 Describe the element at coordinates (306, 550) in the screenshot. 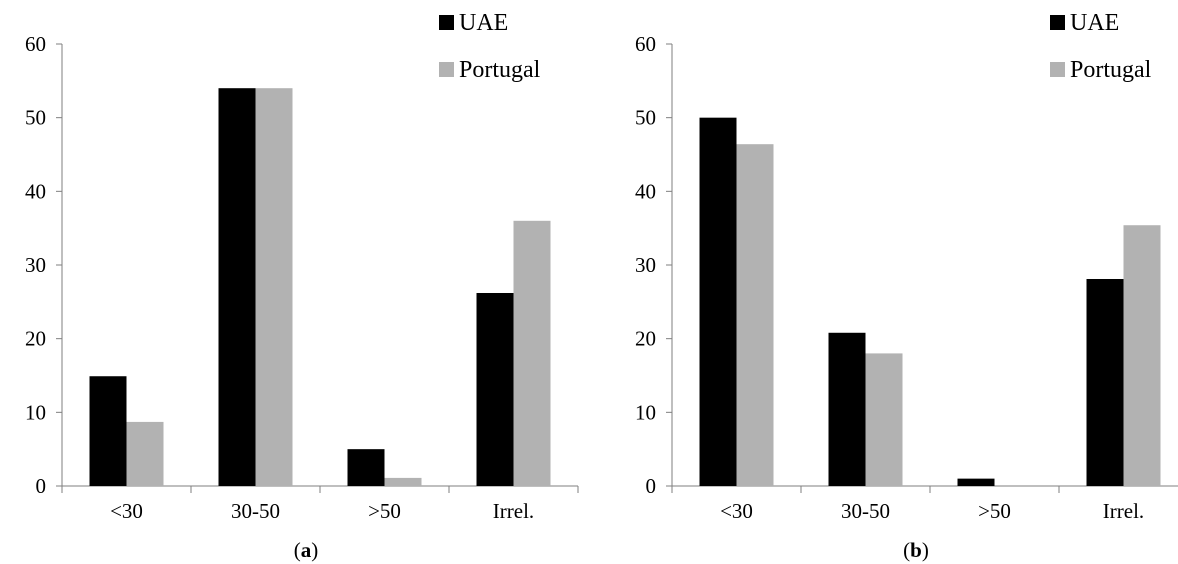

I see `panel-label: (a)` at that location.